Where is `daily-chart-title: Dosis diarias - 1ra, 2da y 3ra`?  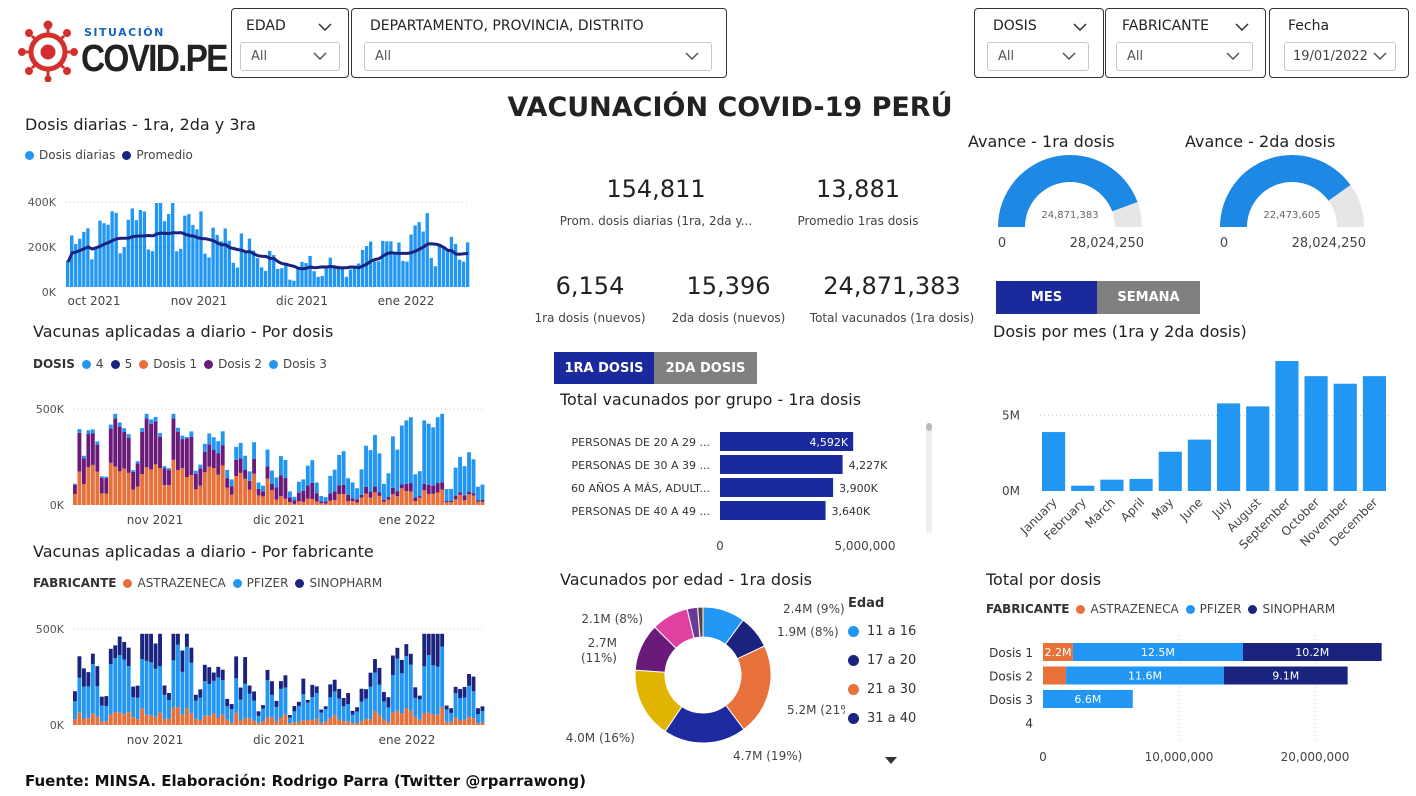 daily-chart-title: Dosis diarias - 1ra, 2da y 3ra is located at coordinates (140, 124).